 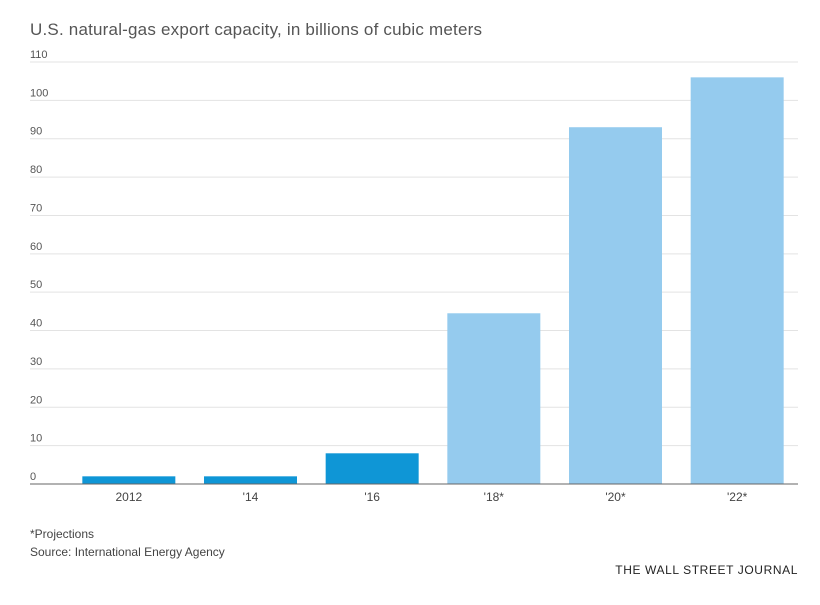 What do you see at coordinates (36, 208) in the screenshot?
I see `y-tick-label: 70` at bounding box center [36, 208].